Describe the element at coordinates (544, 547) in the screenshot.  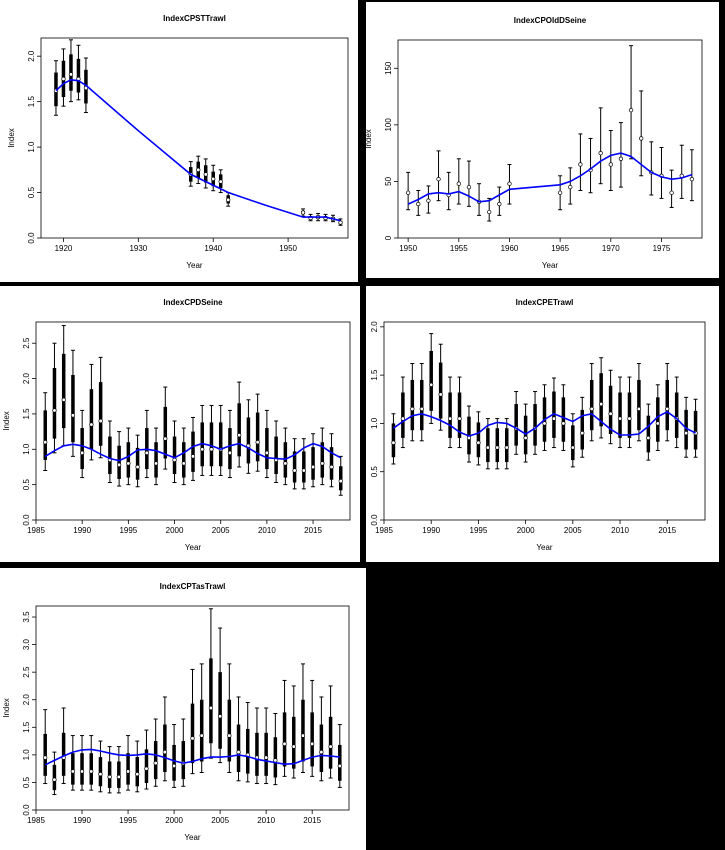
I see `x-axis-label: Year` at that location.